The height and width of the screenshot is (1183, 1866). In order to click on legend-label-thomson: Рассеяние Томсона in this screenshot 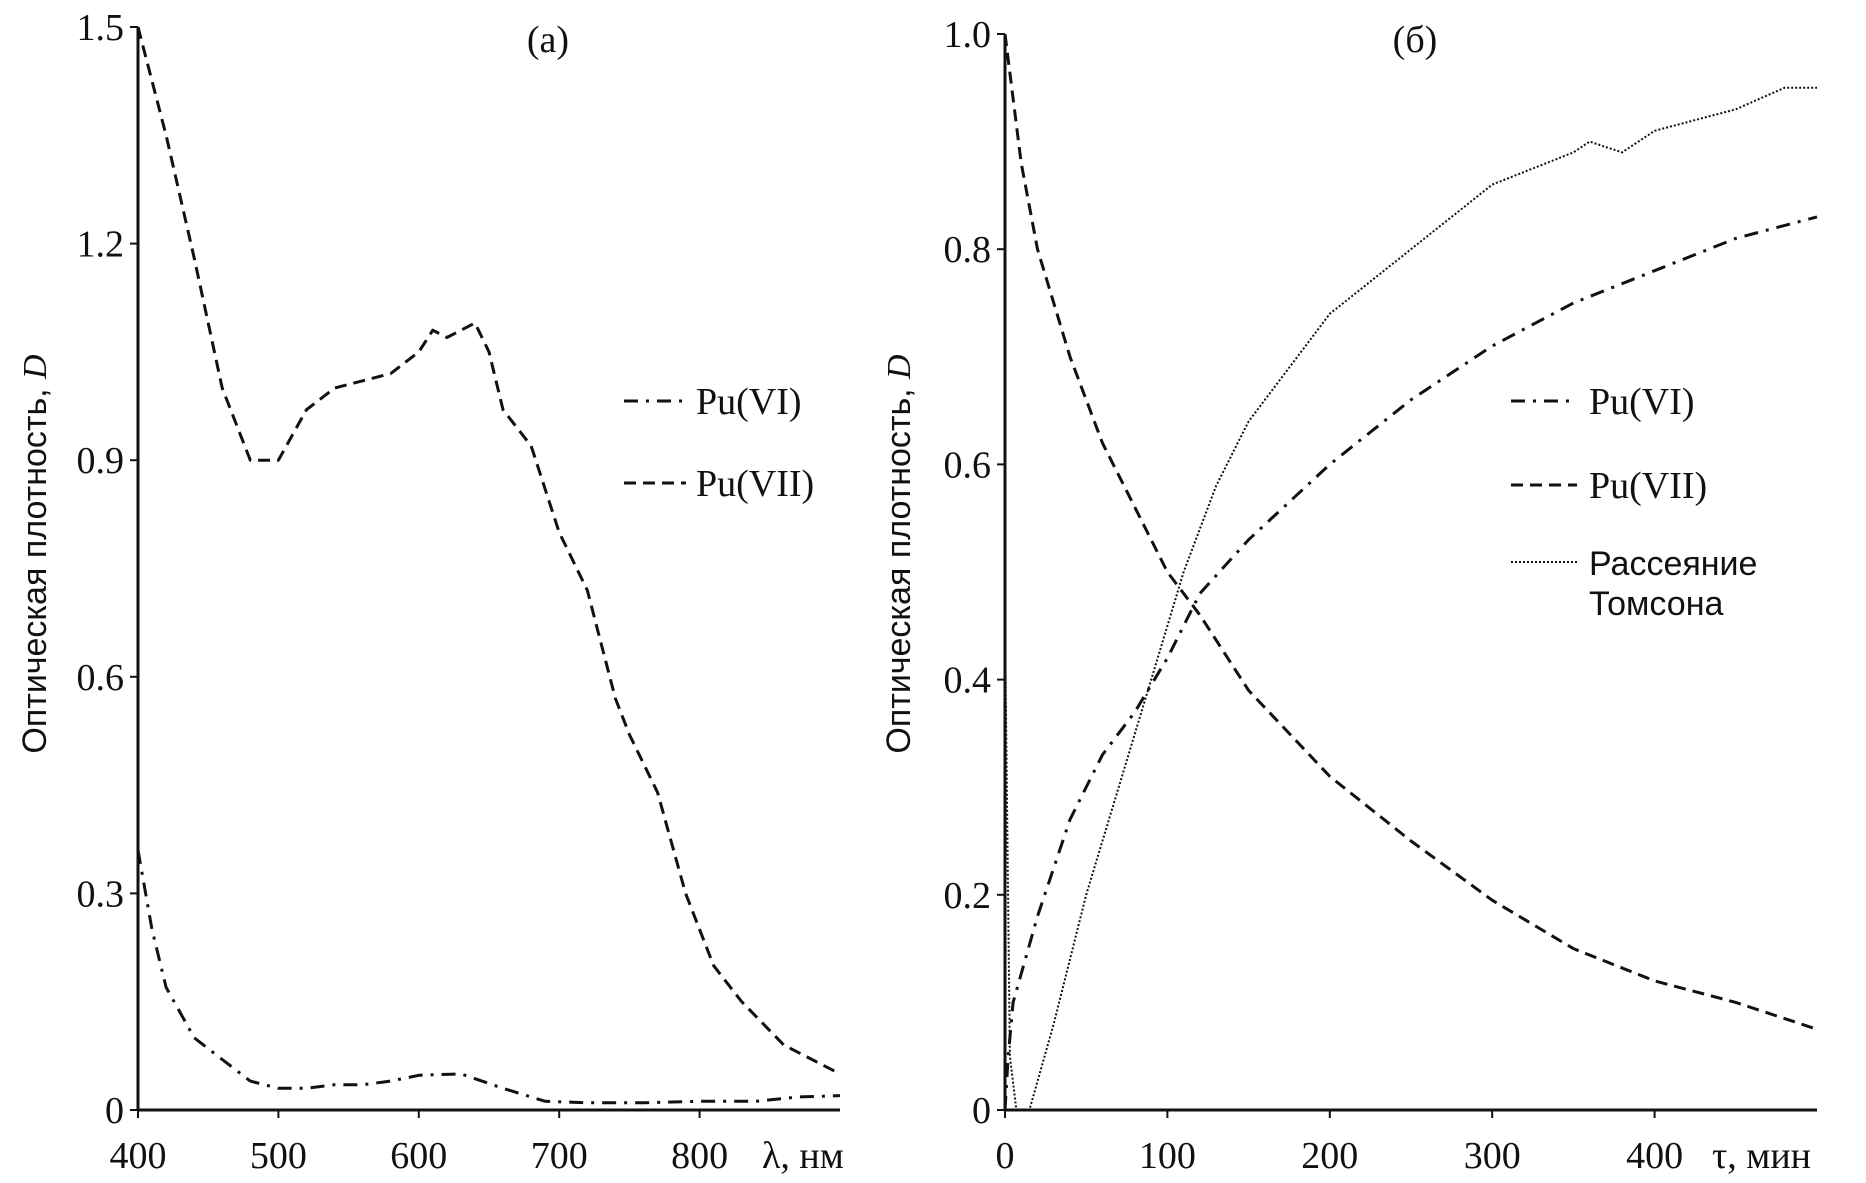, I will do `click(1673, 584)`.